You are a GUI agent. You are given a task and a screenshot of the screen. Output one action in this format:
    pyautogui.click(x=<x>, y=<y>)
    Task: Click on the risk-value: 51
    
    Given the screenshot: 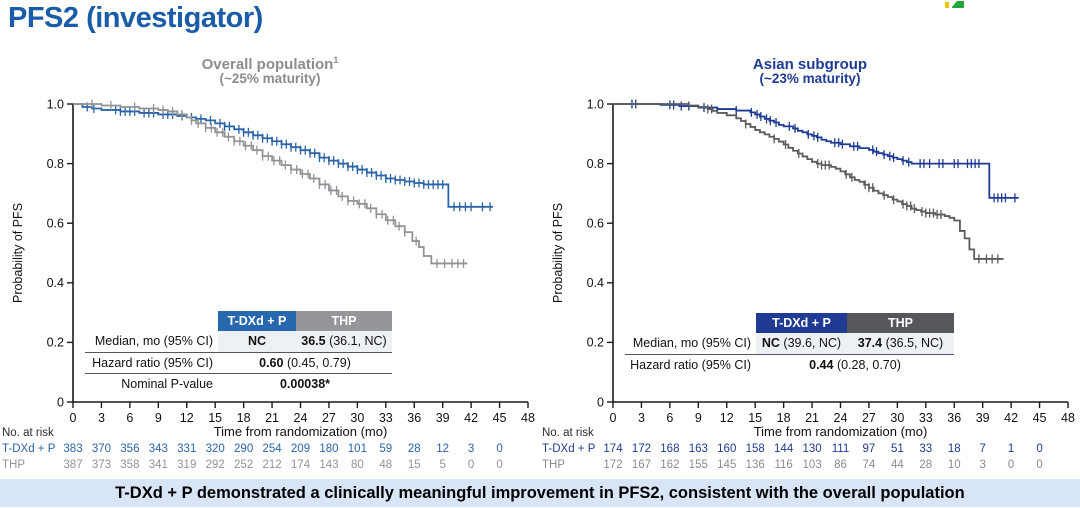 What is the action you would take?
    pyautogui.click(x=897, y=449)
    